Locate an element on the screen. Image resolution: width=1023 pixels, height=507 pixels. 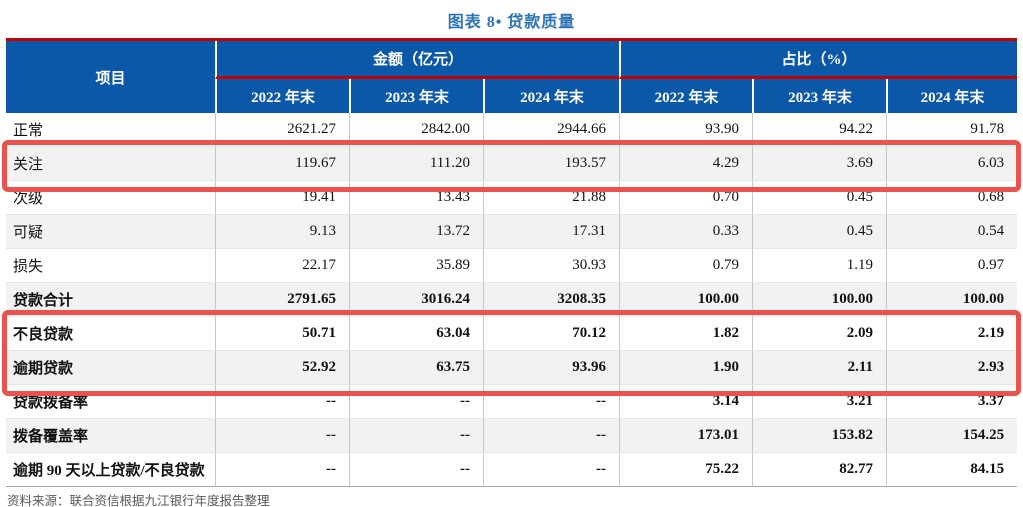
table-row: 可疑 9.13 13.72 17.31 0.33 0.45 0.54 is located at coordinates (512, 232).